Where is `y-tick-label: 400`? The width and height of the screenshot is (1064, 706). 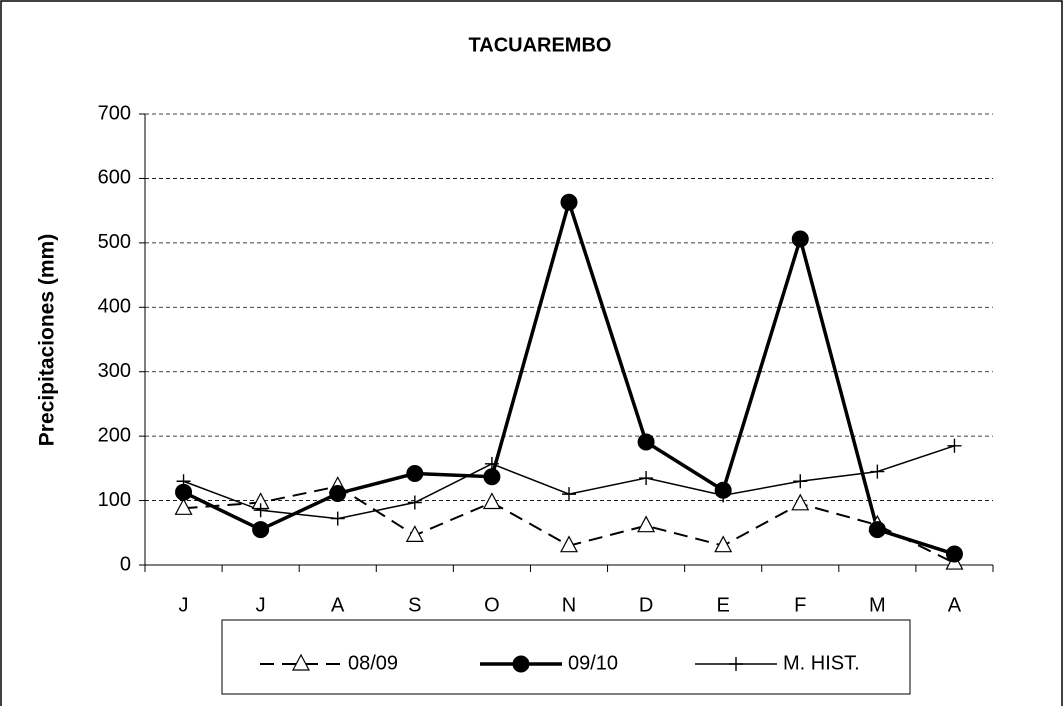
y-tick-label: 400 is located at coordinates (114, 307).